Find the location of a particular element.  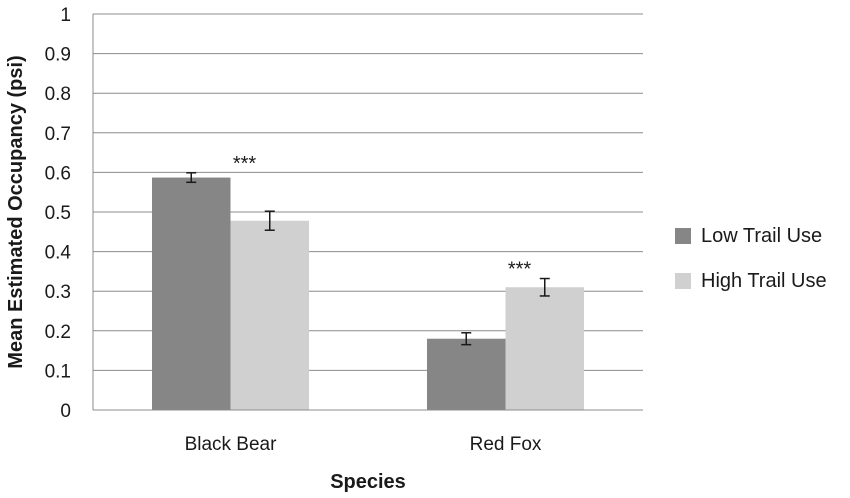

y-axis-ticks: 0 0.1 0.2 0.3 0.4 0.5 0.6 0.7 0.8 0.9 1 is located at coordinates (58, 213).